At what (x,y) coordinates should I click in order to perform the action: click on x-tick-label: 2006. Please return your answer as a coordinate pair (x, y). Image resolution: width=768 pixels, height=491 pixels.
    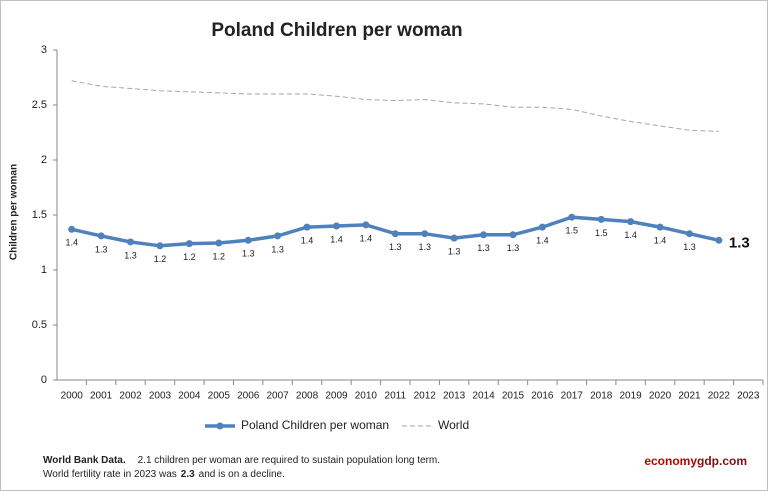
    Looking at the image, I should click on (248, 396).